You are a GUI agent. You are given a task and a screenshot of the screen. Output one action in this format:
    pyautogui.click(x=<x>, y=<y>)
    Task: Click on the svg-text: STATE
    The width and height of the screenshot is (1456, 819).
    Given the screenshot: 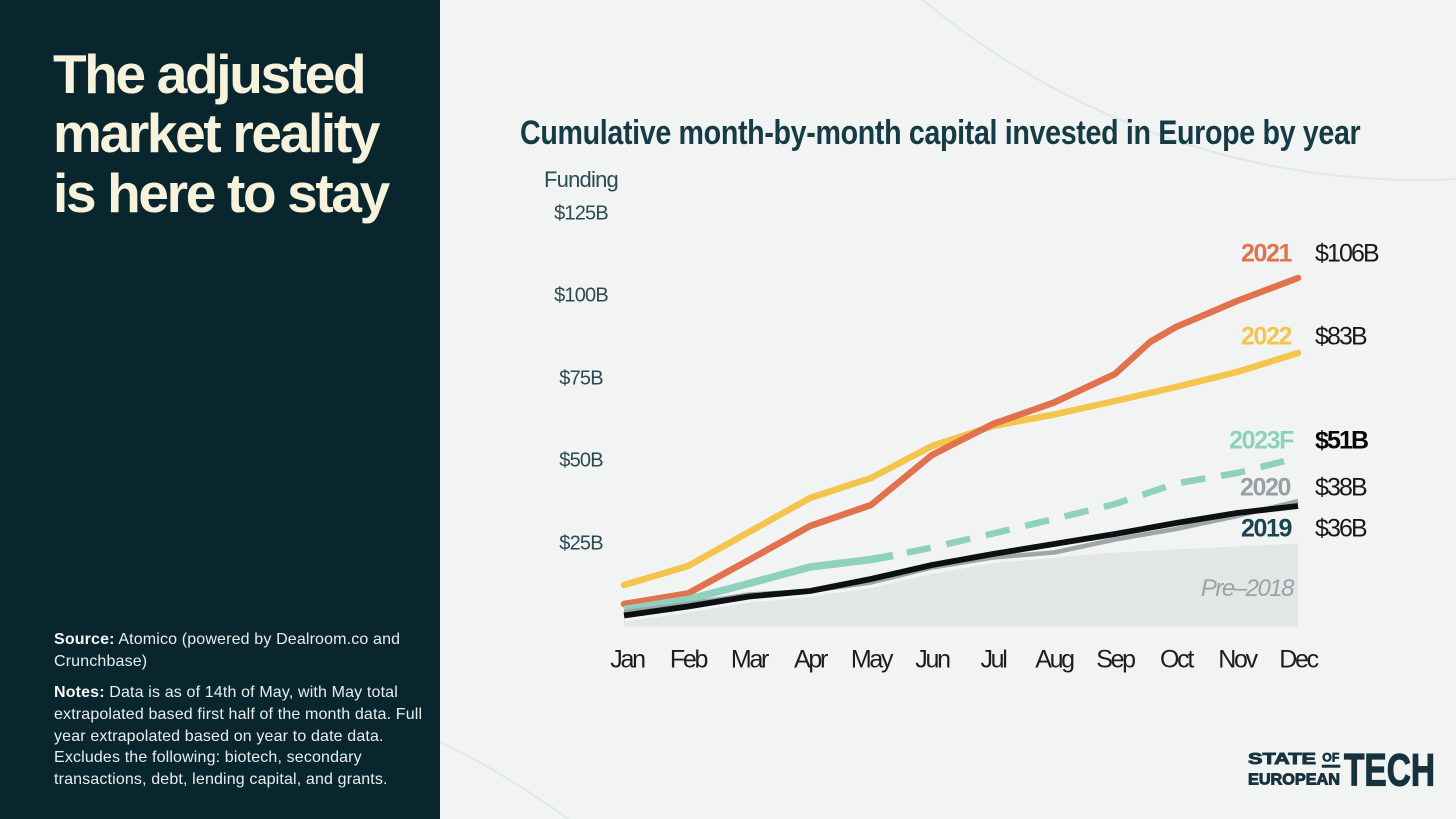 What is the action you would take?
    pyautogui.click(x=1282, y=759)
    